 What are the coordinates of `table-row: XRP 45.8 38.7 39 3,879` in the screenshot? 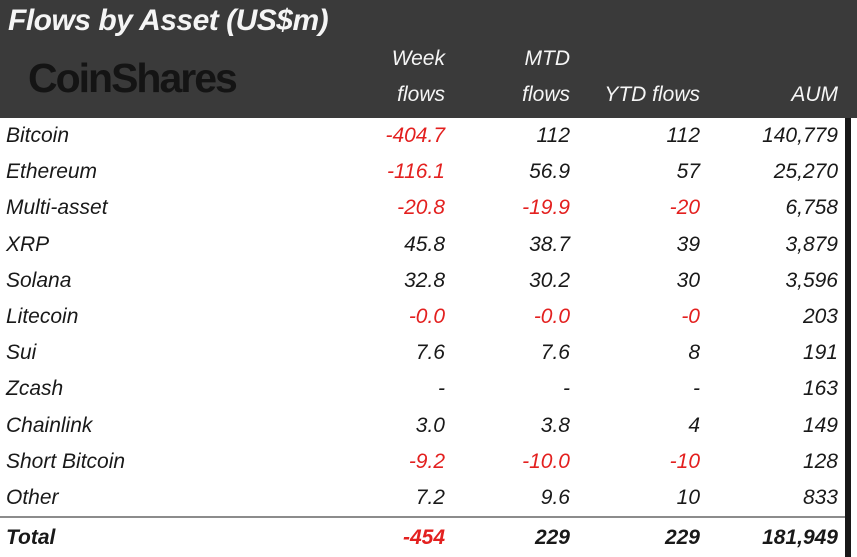 It's located at (422, 245).